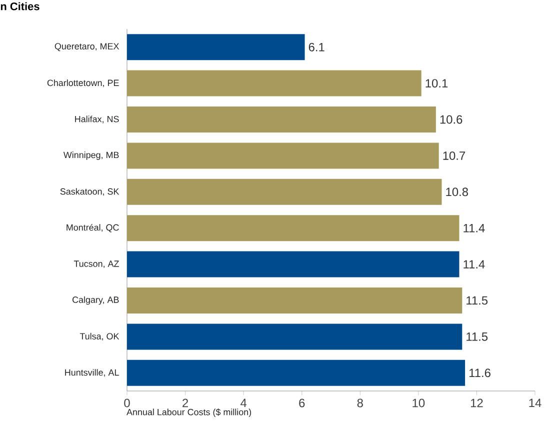 Image resolution: width=551 pixels, height=441 pixels. Describe the element at coordinates (90, 192) in the screenshot. I see `y-tick-label: Saskatoon, SK` at that location.